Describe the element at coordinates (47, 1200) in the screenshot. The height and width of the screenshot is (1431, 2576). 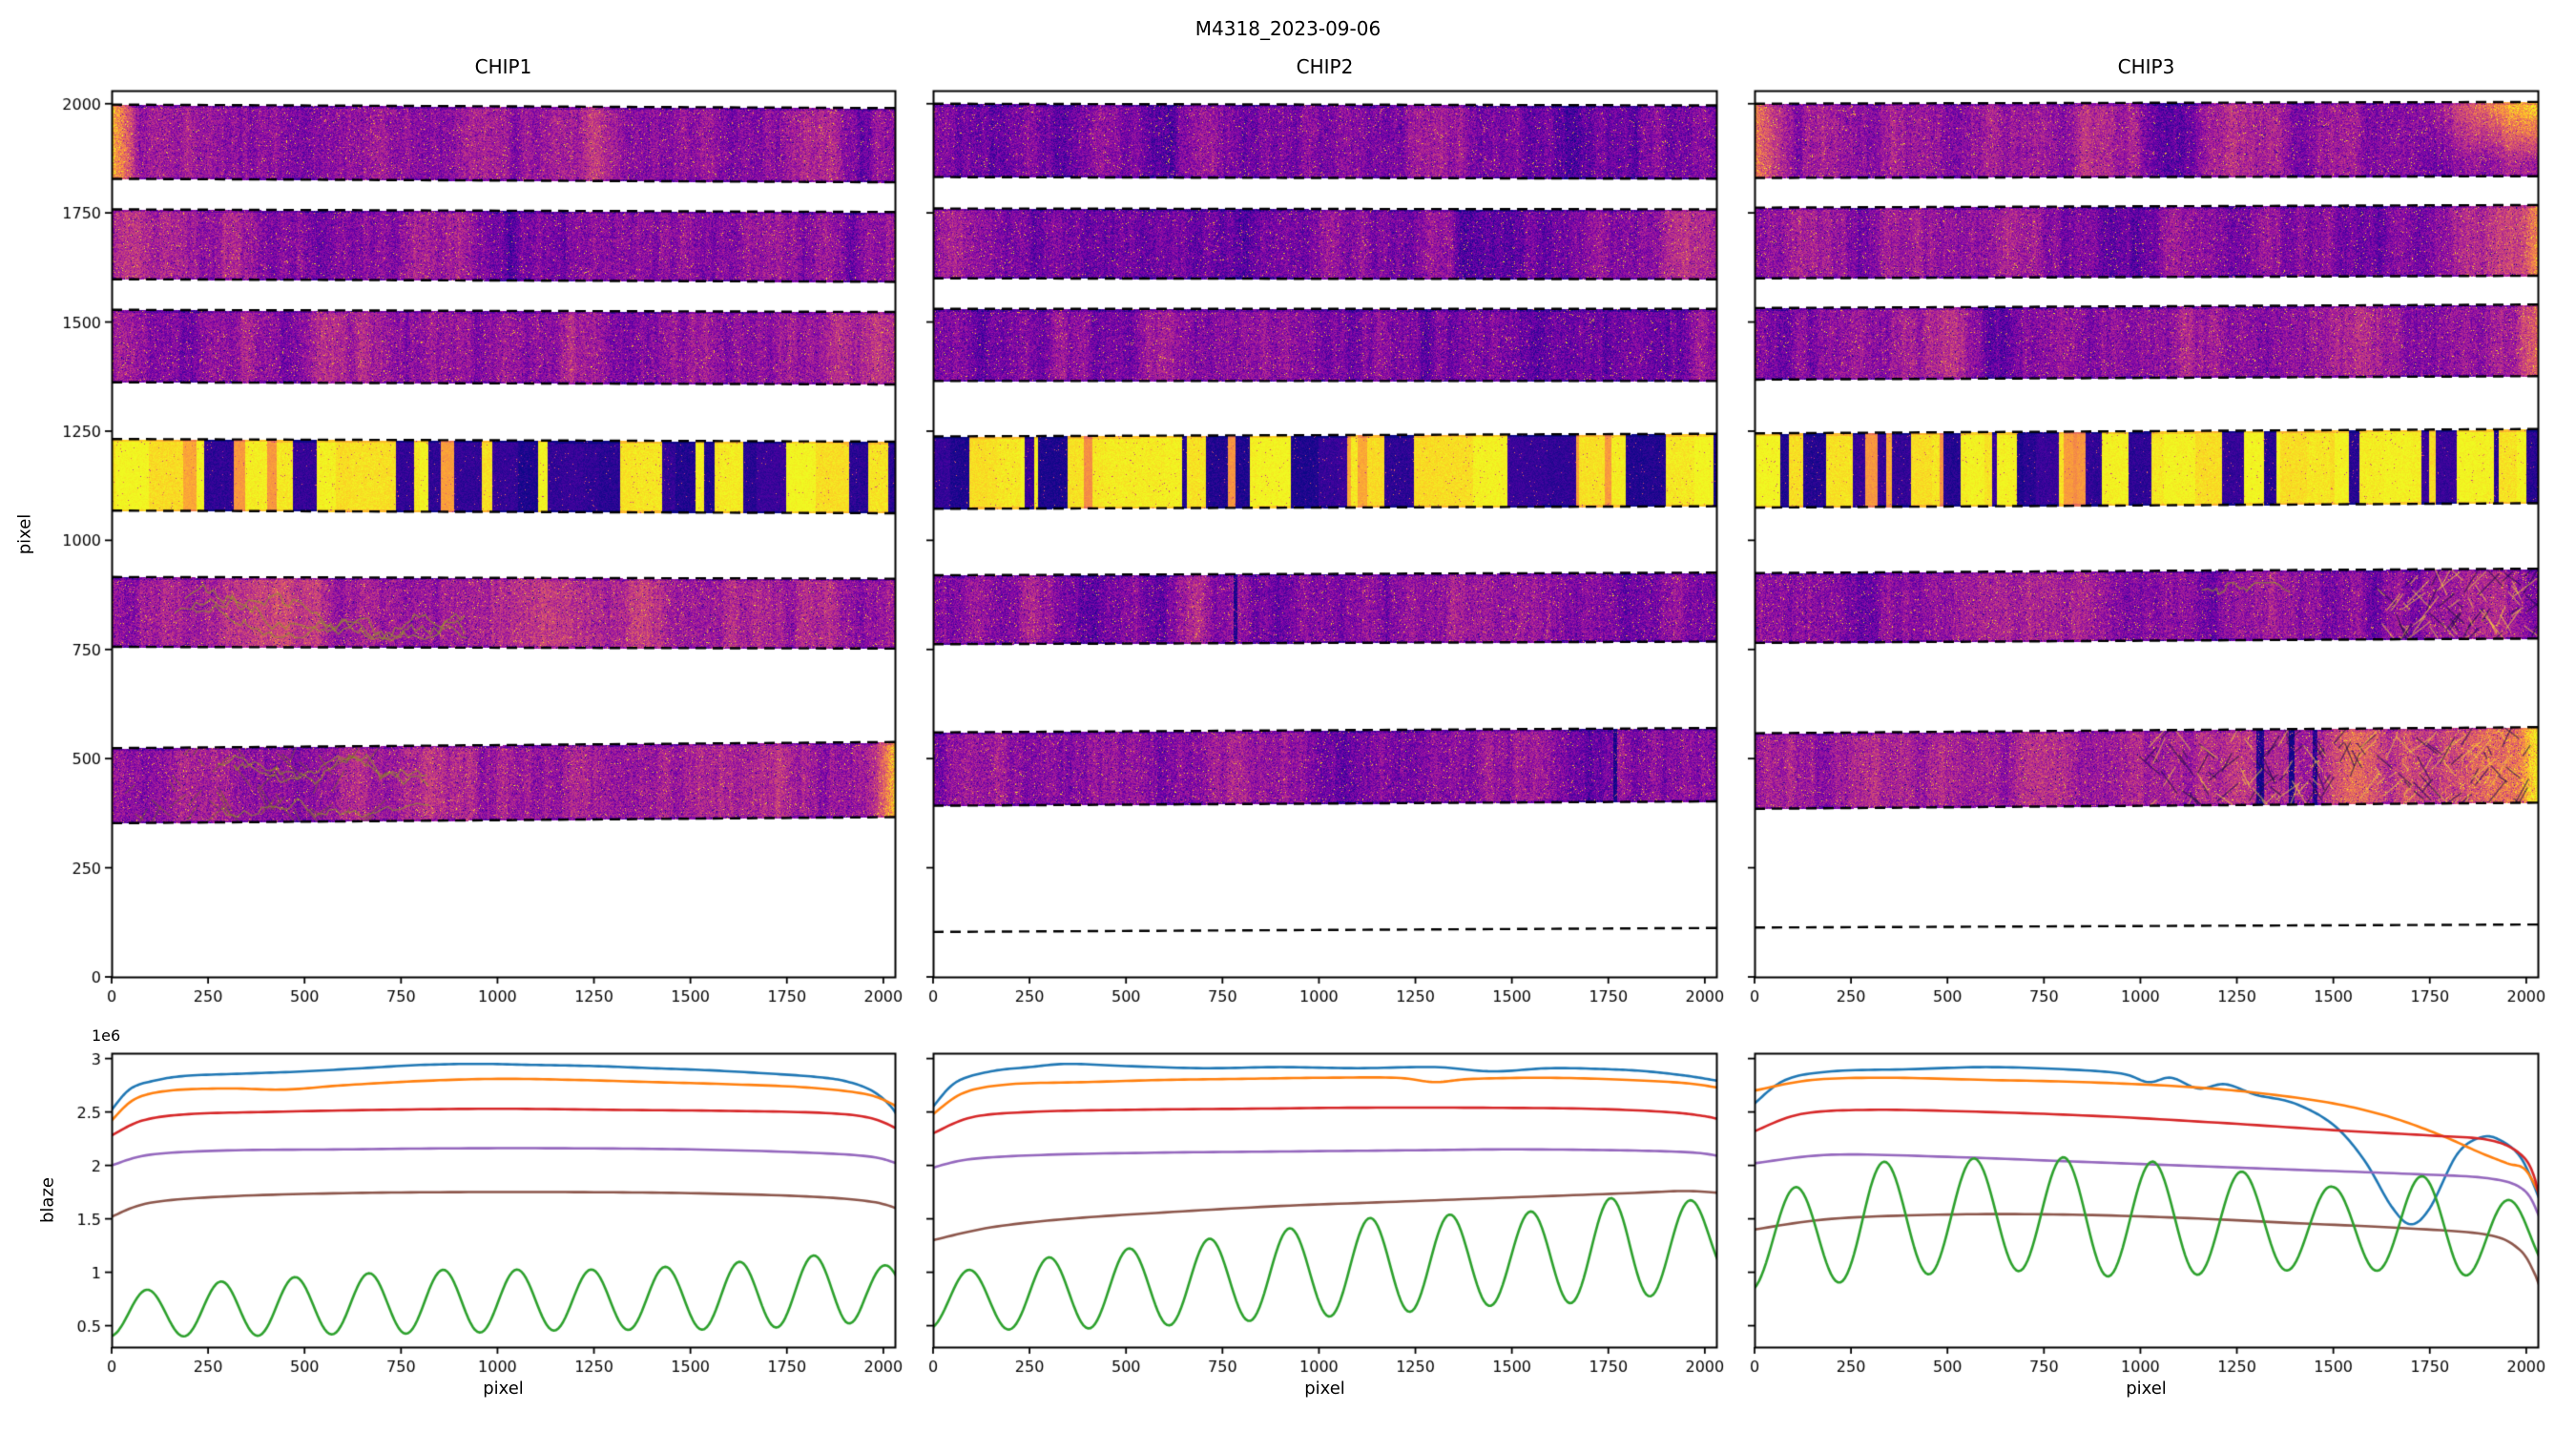
I see `blaze-ylabel: blaze` at that location.